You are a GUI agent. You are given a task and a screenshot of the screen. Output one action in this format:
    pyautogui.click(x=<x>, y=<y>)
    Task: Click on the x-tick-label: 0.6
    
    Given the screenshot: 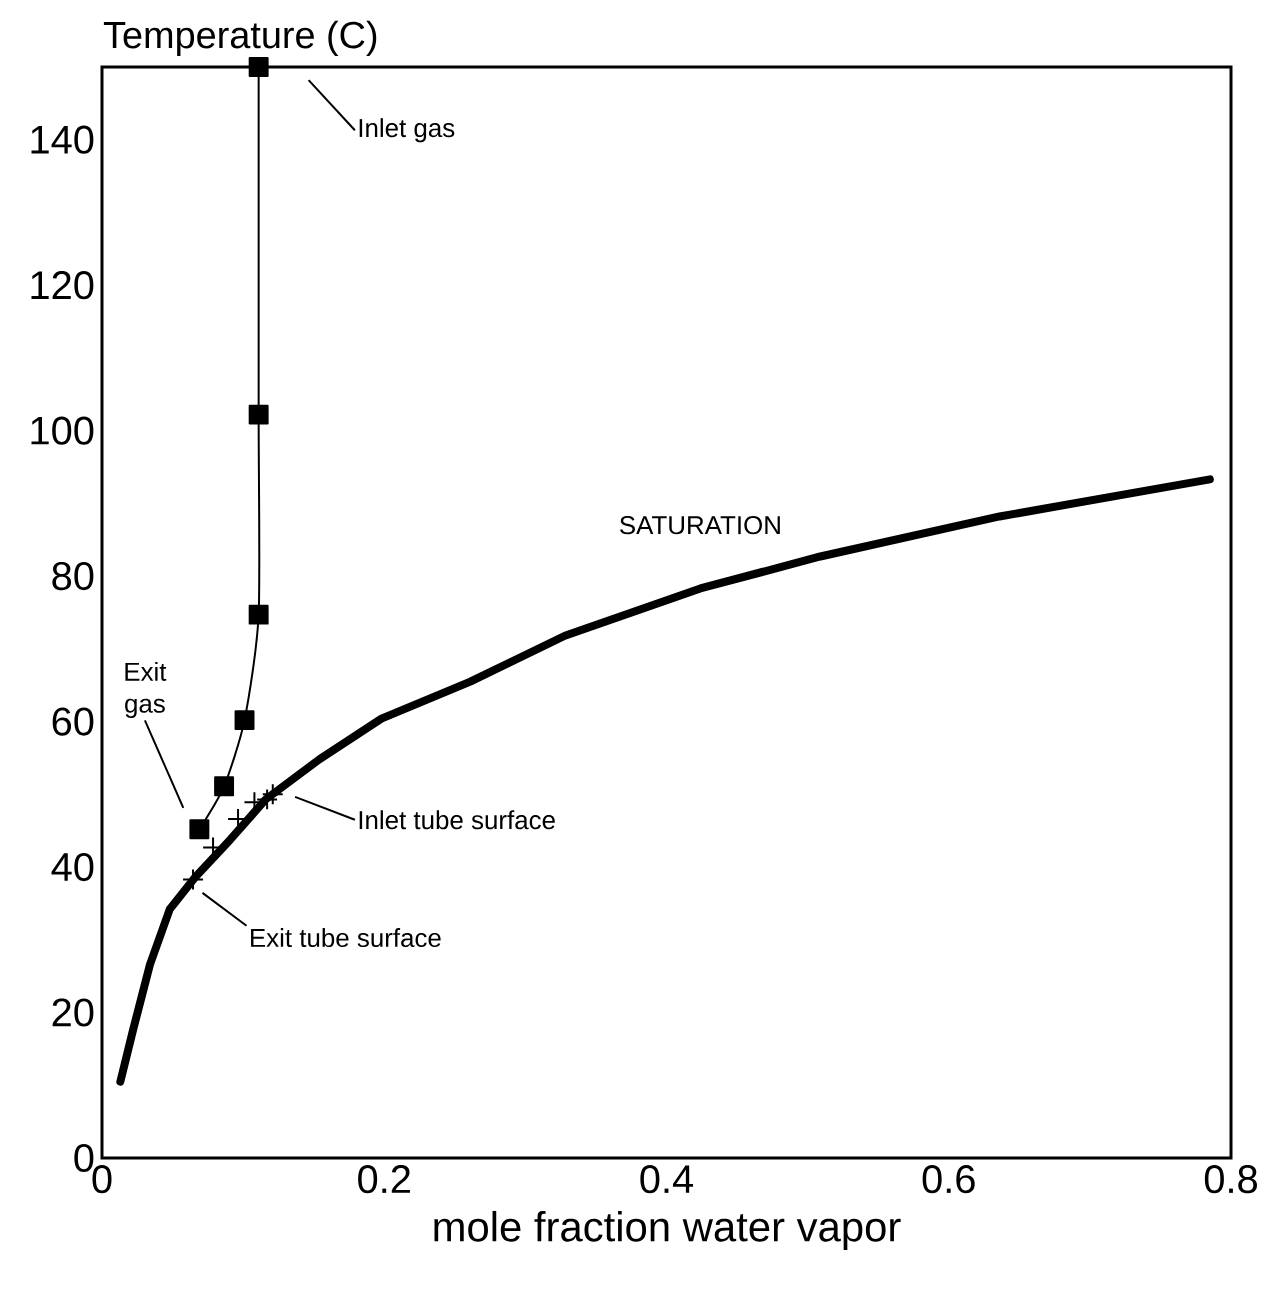 What is the action you would take?
    pyautogui.click(x=948, y=1179)
    